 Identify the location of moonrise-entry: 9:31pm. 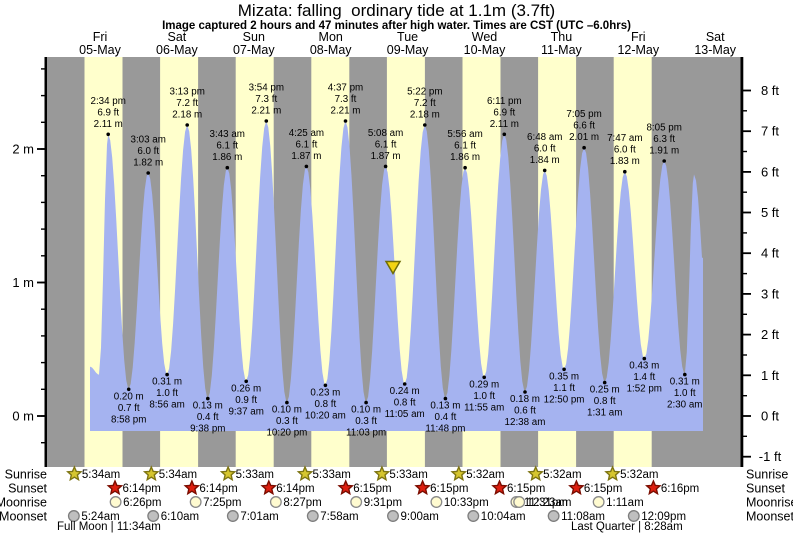
(376, 502).